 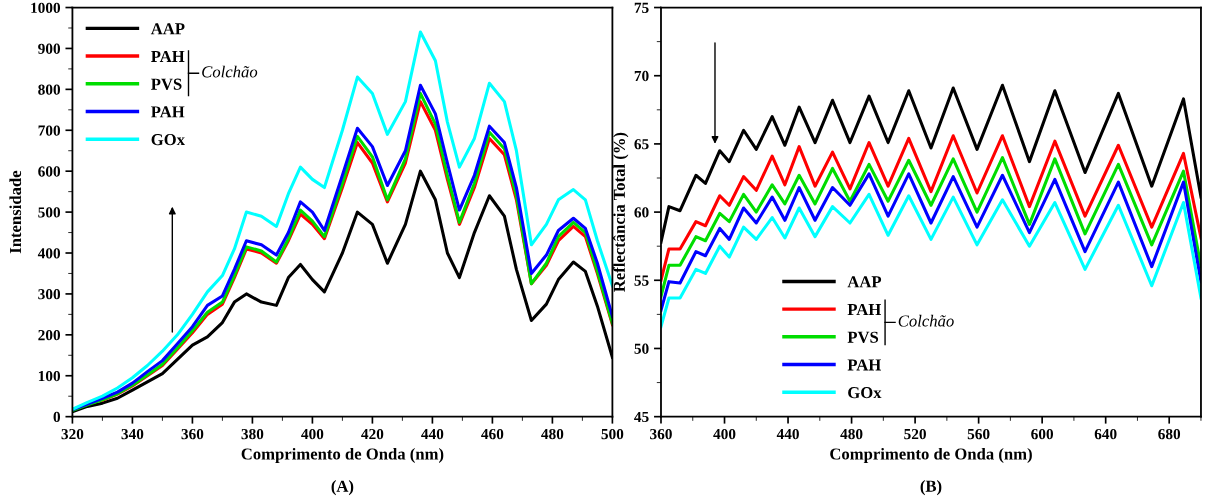 I want to click on x-tick-label: 320, so click(x=72, y=434).